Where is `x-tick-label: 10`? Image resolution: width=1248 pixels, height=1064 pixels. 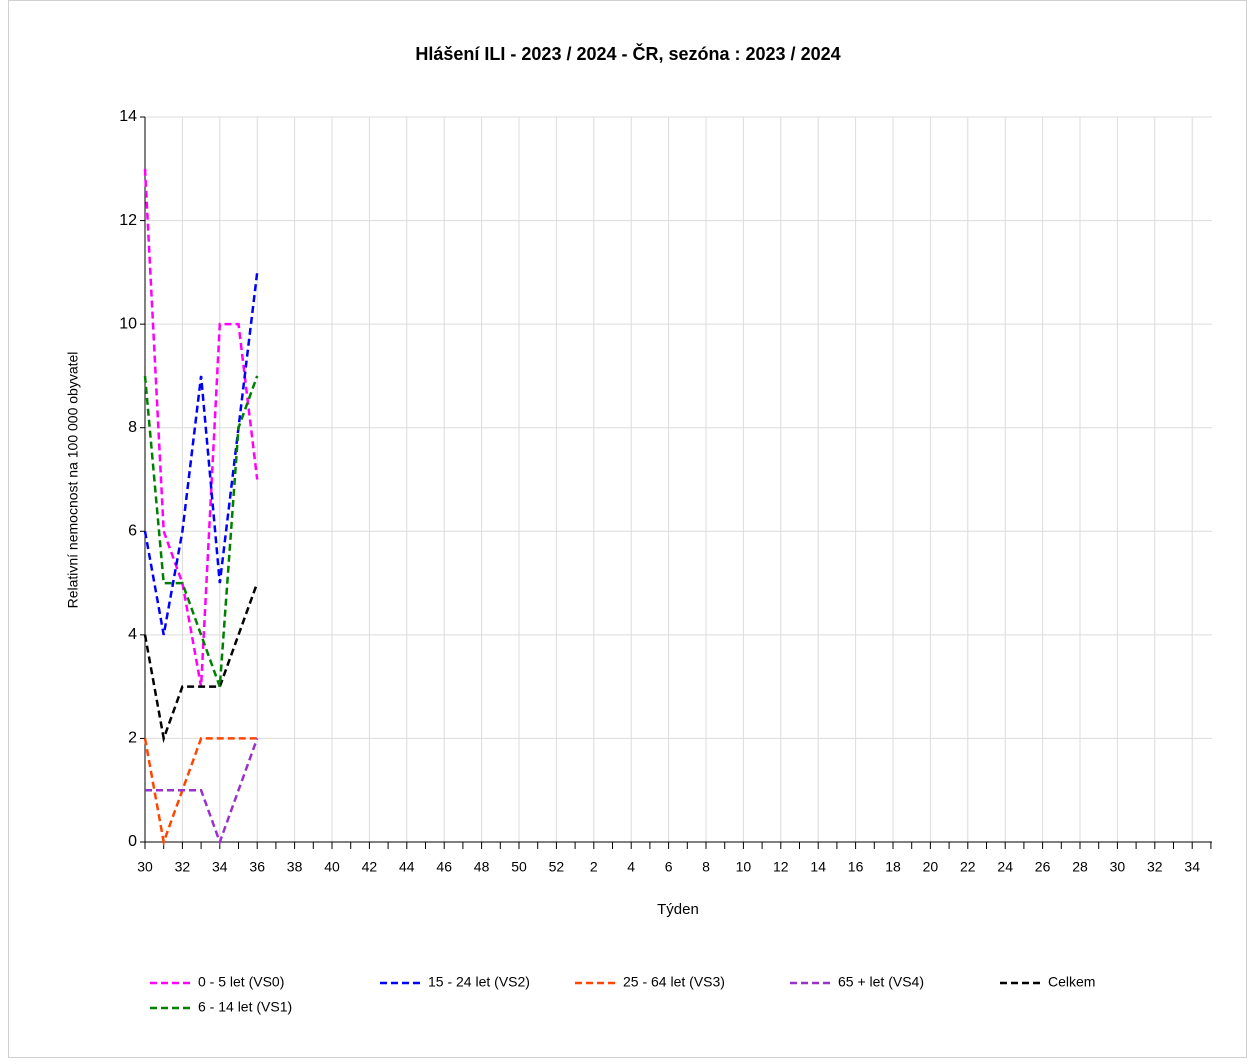 x-tick-label: 10 is located at coordinates (744, 867).